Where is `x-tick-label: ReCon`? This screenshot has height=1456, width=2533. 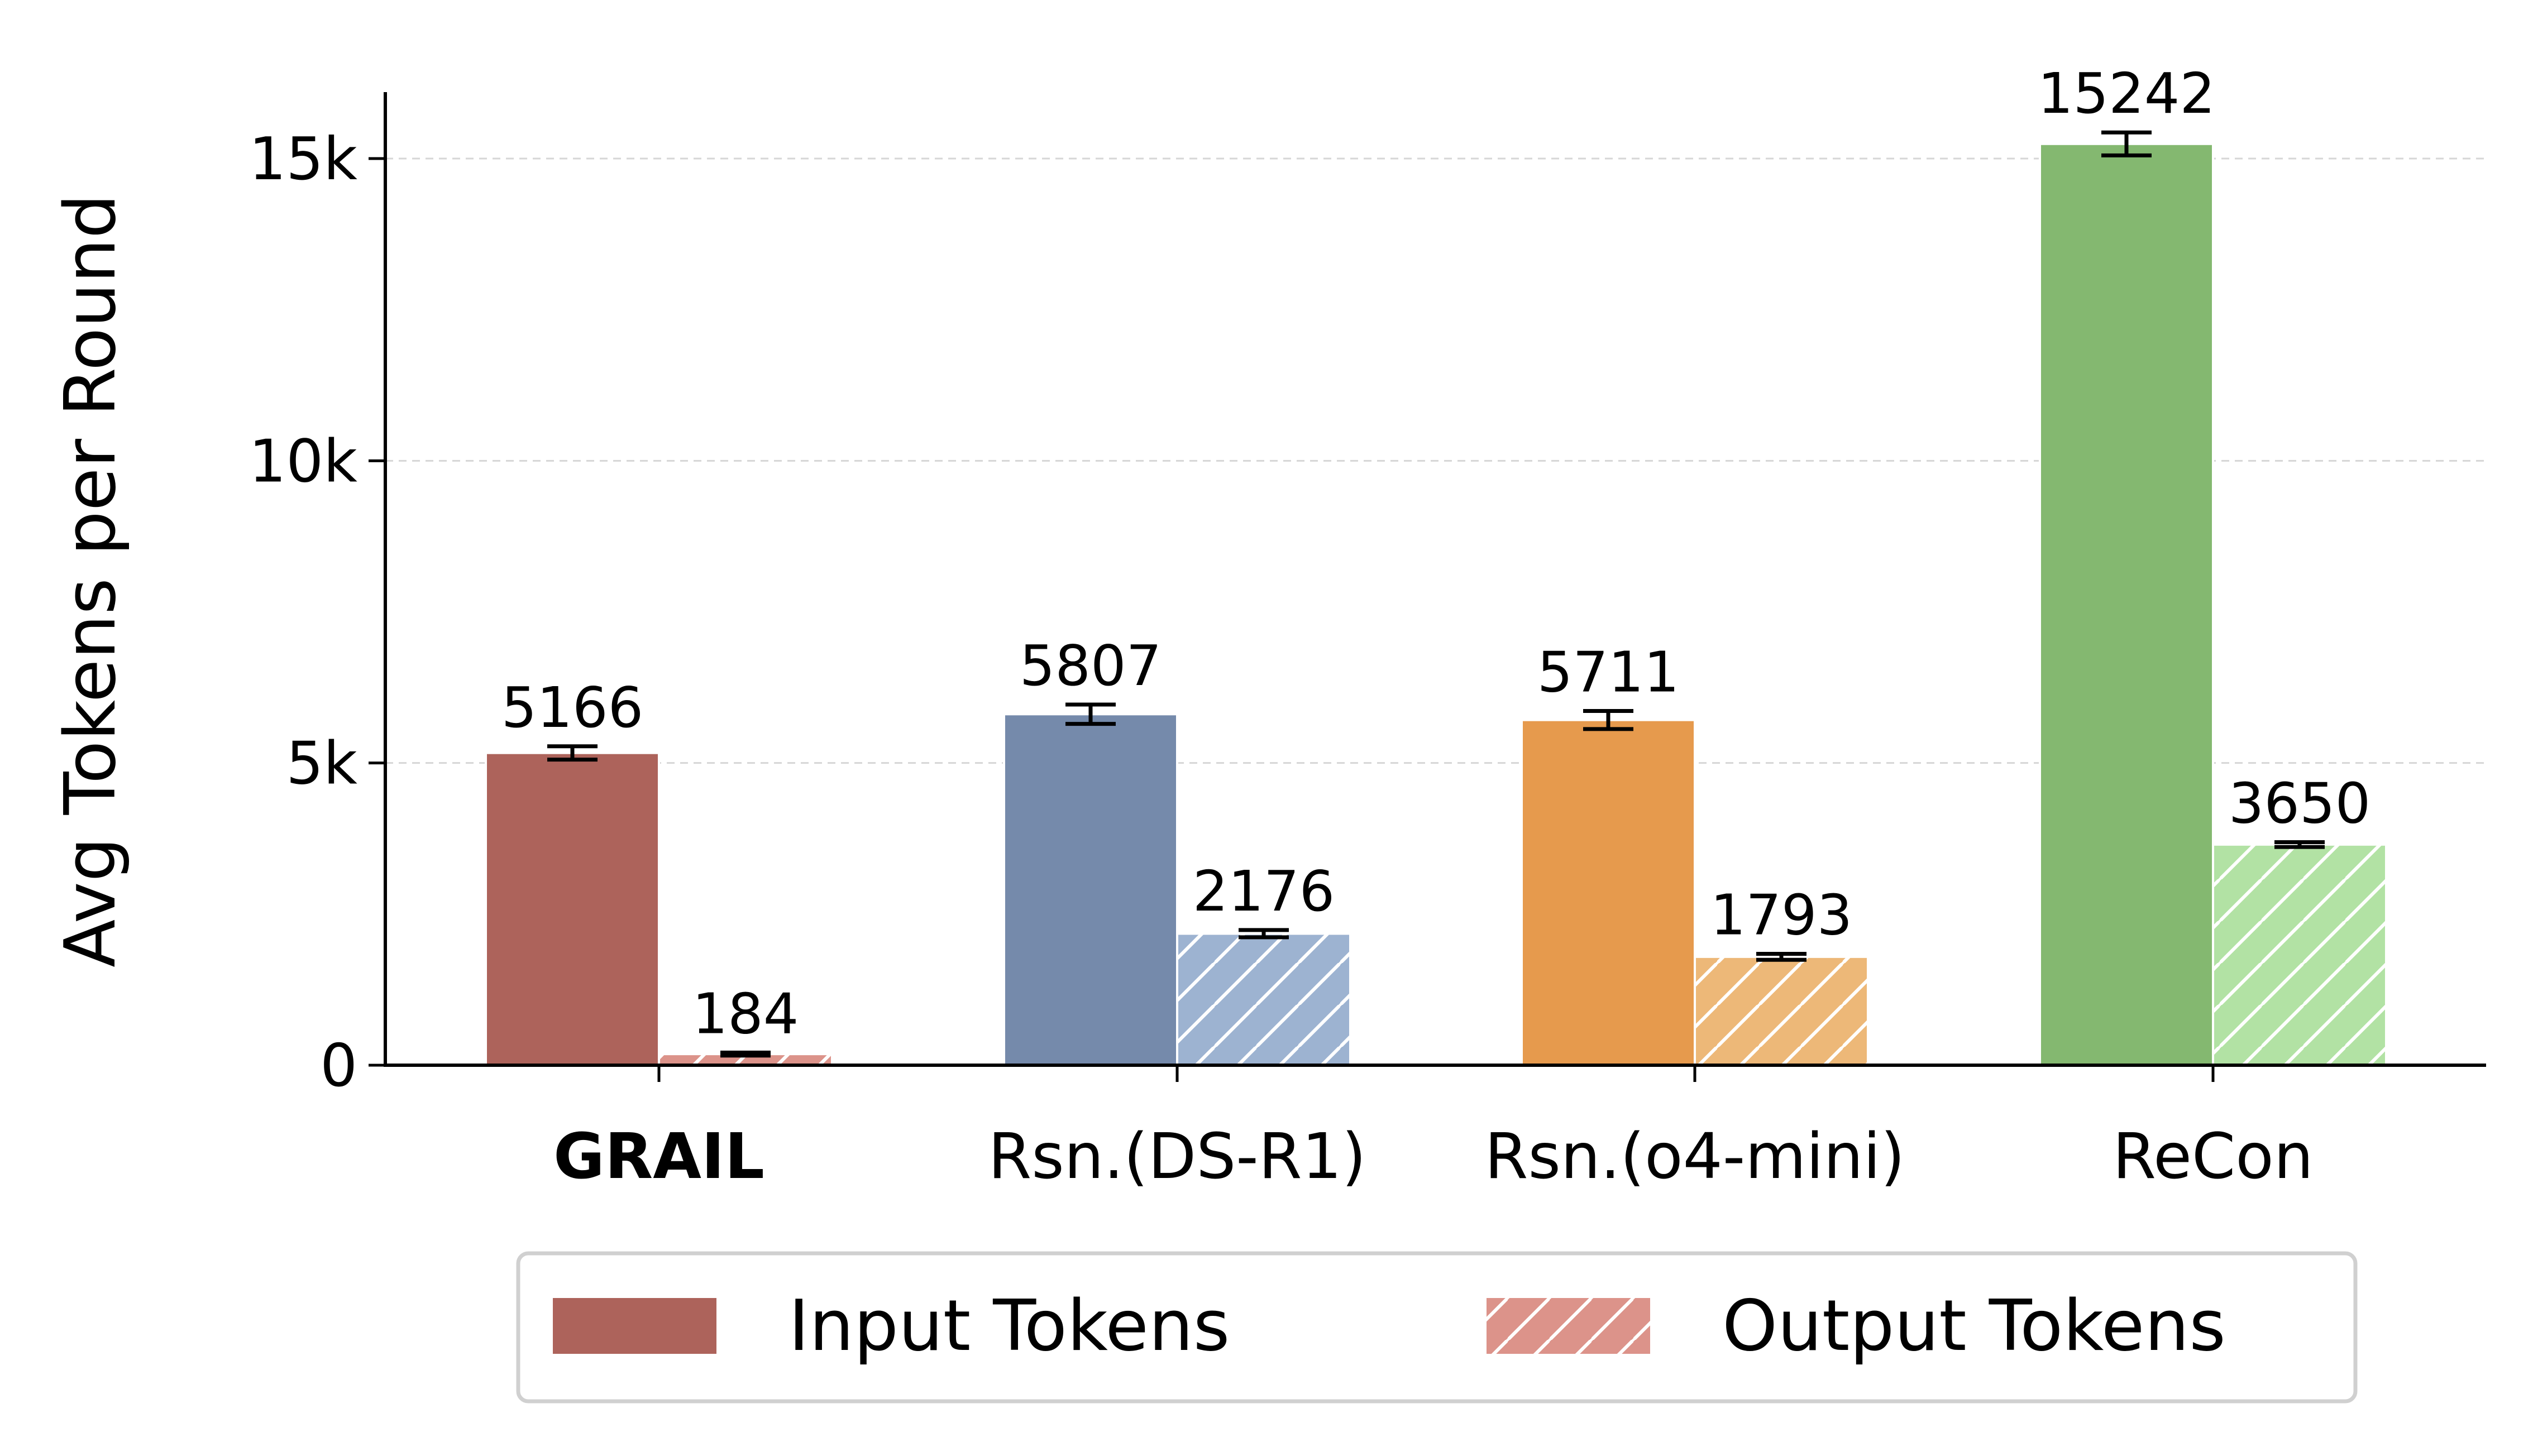
x-tick-label: ReCon is located at coordinates (2213, 1156).